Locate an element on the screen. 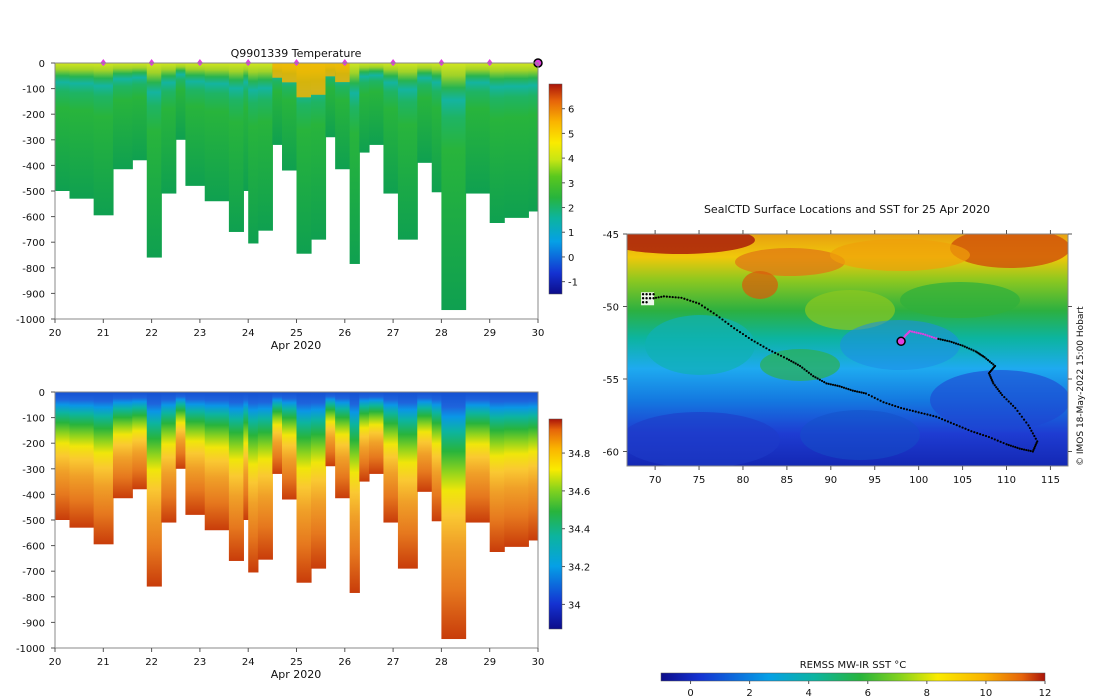  x-tick-label: 27 is located at coordinates (393, 333).